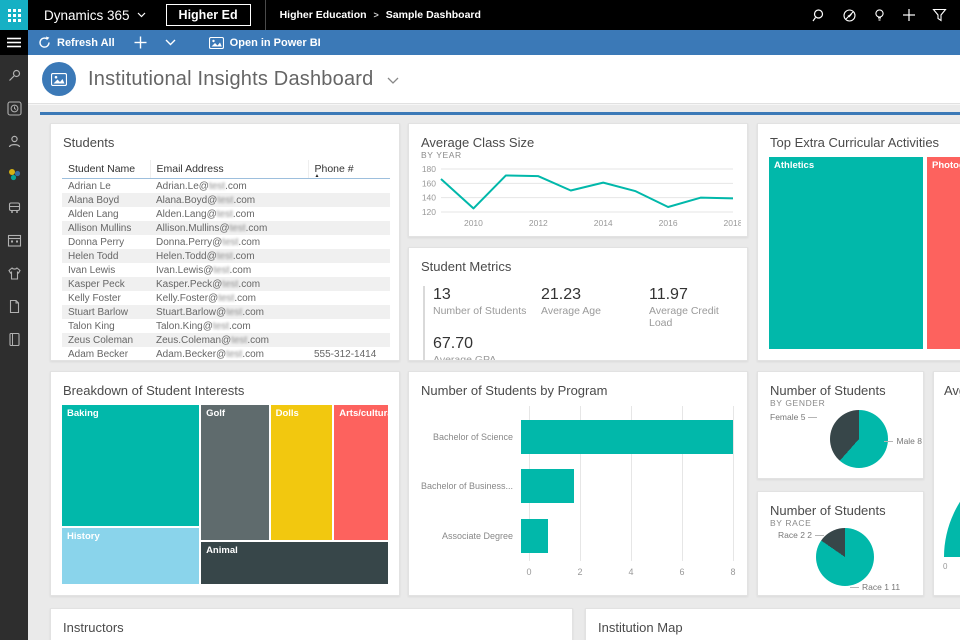 The height and width of the screenshot is (640, 960). I want to click on svg-text: 2010, so click(473, 223).